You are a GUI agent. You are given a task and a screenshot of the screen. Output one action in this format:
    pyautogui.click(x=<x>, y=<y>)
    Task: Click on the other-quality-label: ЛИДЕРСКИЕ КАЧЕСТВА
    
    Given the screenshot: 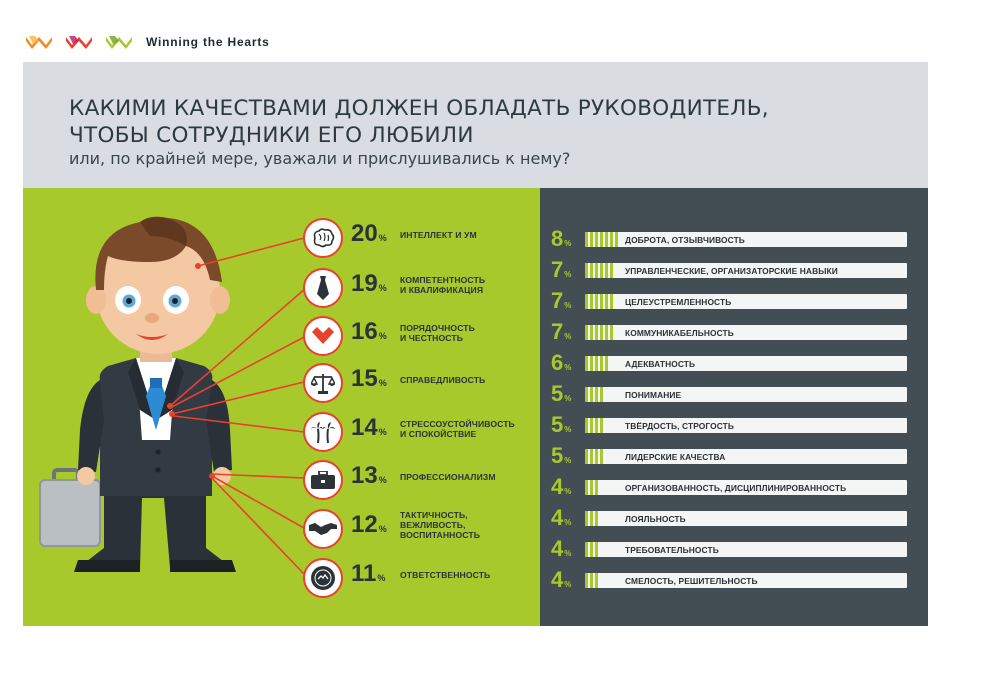 What is the action you would take?
    pyautogui.click(x=675, y=457)
    